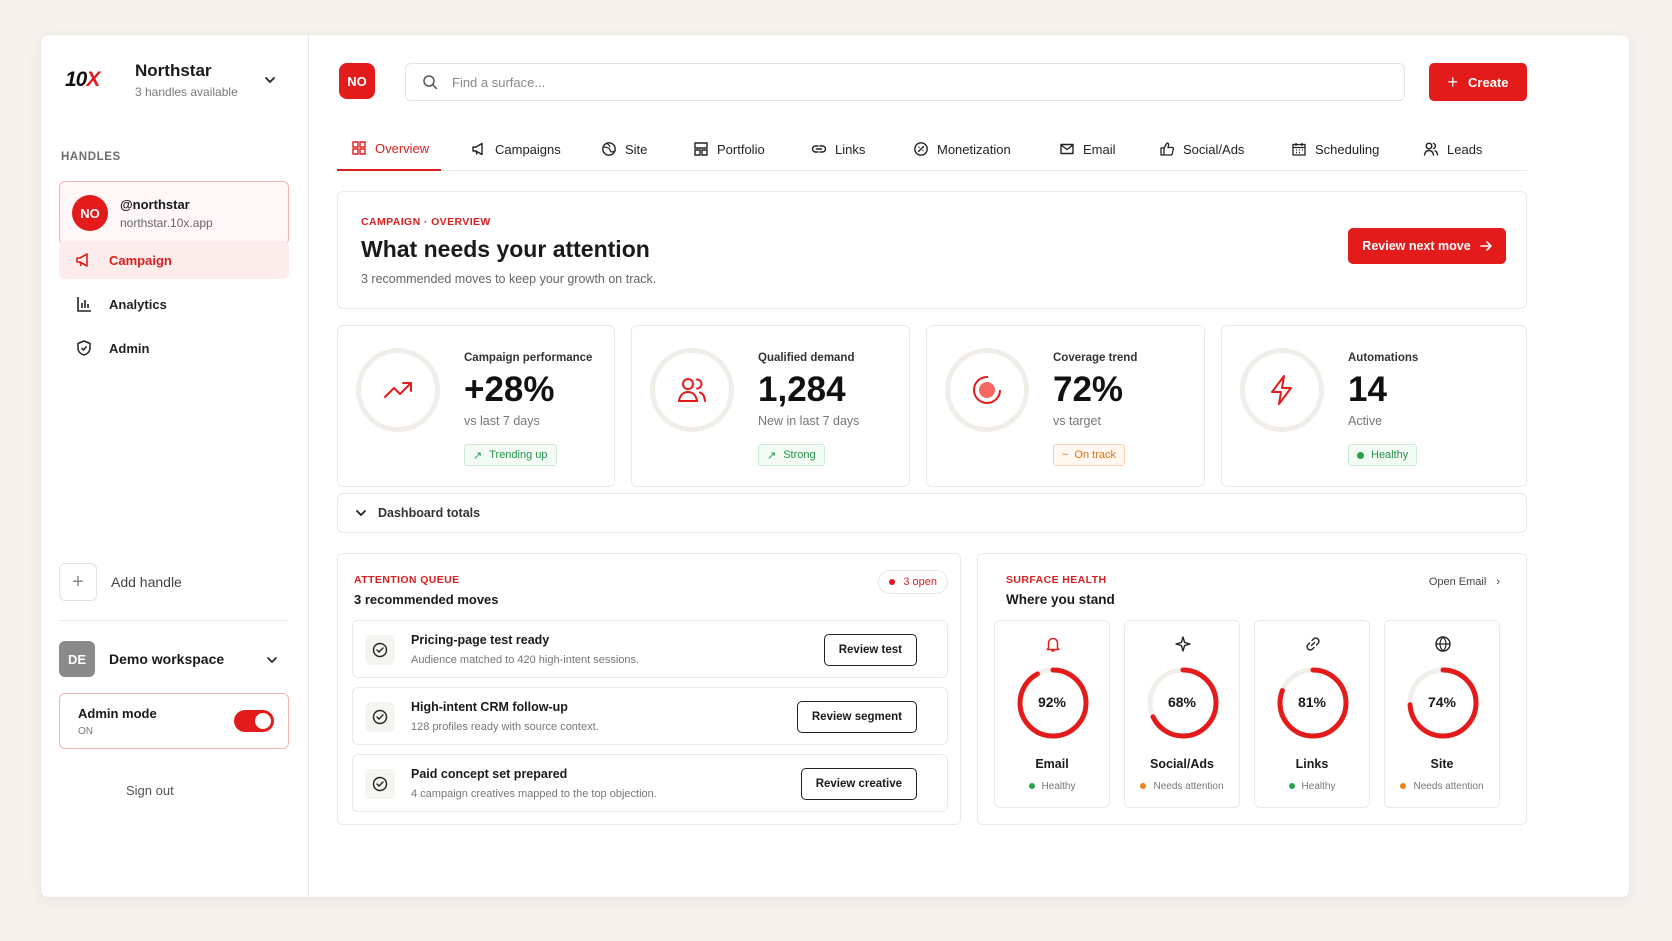 The width and height of the screenshot is (1672, 941). Describe the element at coordinates (858, 784) in the screenshot. I see `review-creative-button: Review creative` at that location.